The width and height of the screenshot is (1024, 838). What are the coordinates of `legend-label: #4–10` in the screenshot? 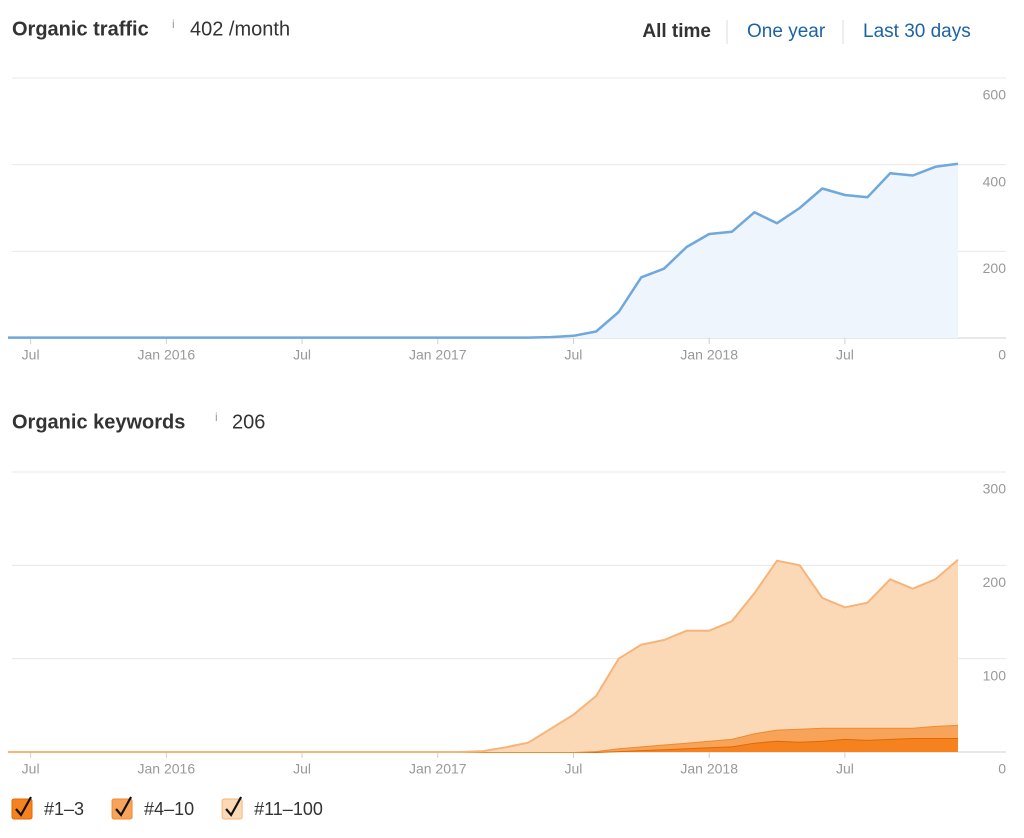 It's located at (169, 809).